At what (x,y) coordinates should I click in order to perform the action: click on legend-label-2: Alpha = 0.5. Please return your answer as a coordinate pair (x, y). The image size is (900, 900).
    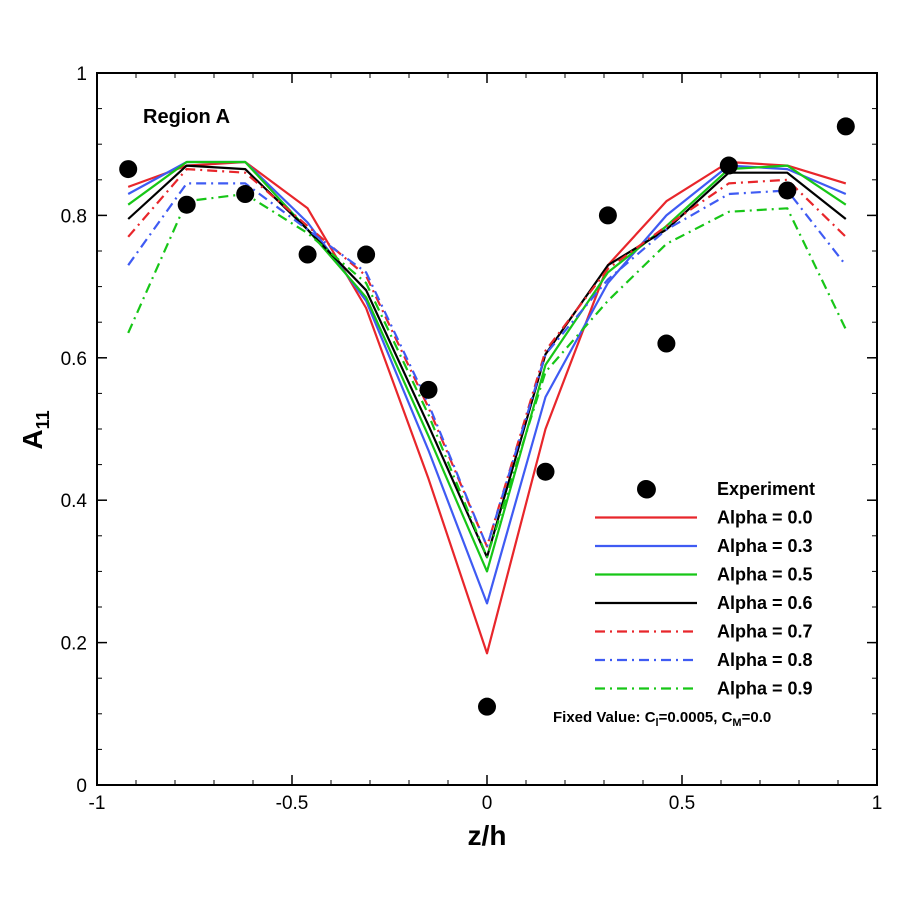
    Looking at the image, I should click on (765, 575).